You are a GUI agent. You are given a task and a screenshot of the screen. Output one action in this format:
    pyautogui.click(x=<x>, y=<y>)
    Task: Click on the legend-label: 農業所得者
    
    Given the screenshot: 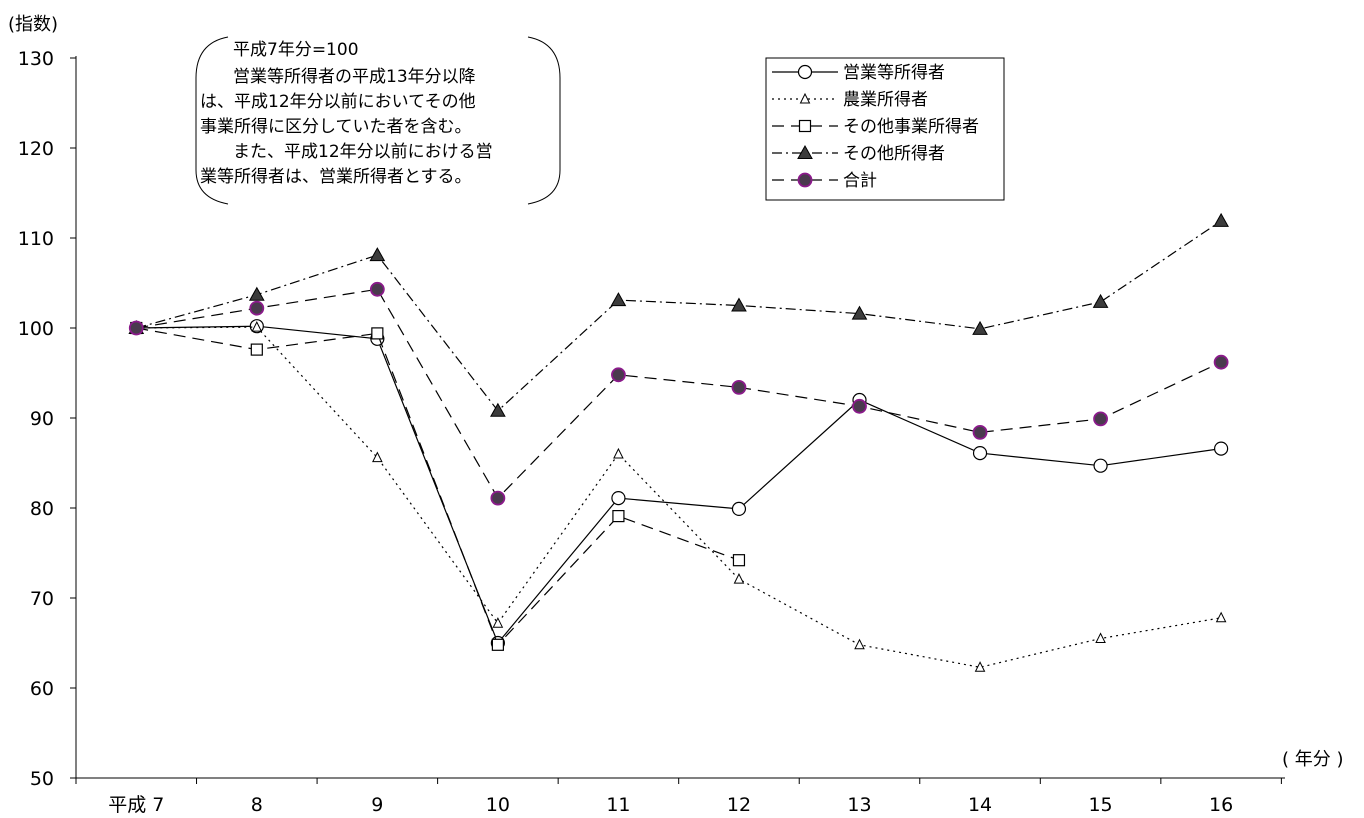 What is the action you would take?
    pyautogui.click(x=885, y=100)
    